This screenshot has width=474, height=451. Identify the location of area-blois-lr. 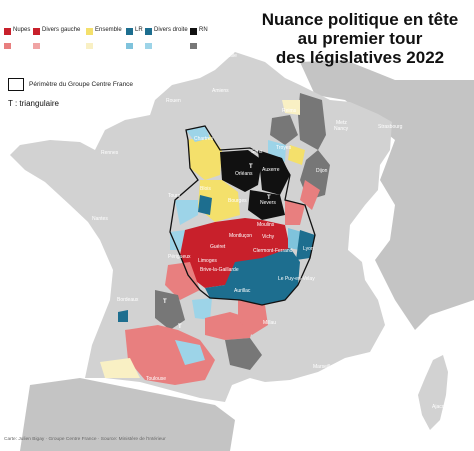
(205, 205).